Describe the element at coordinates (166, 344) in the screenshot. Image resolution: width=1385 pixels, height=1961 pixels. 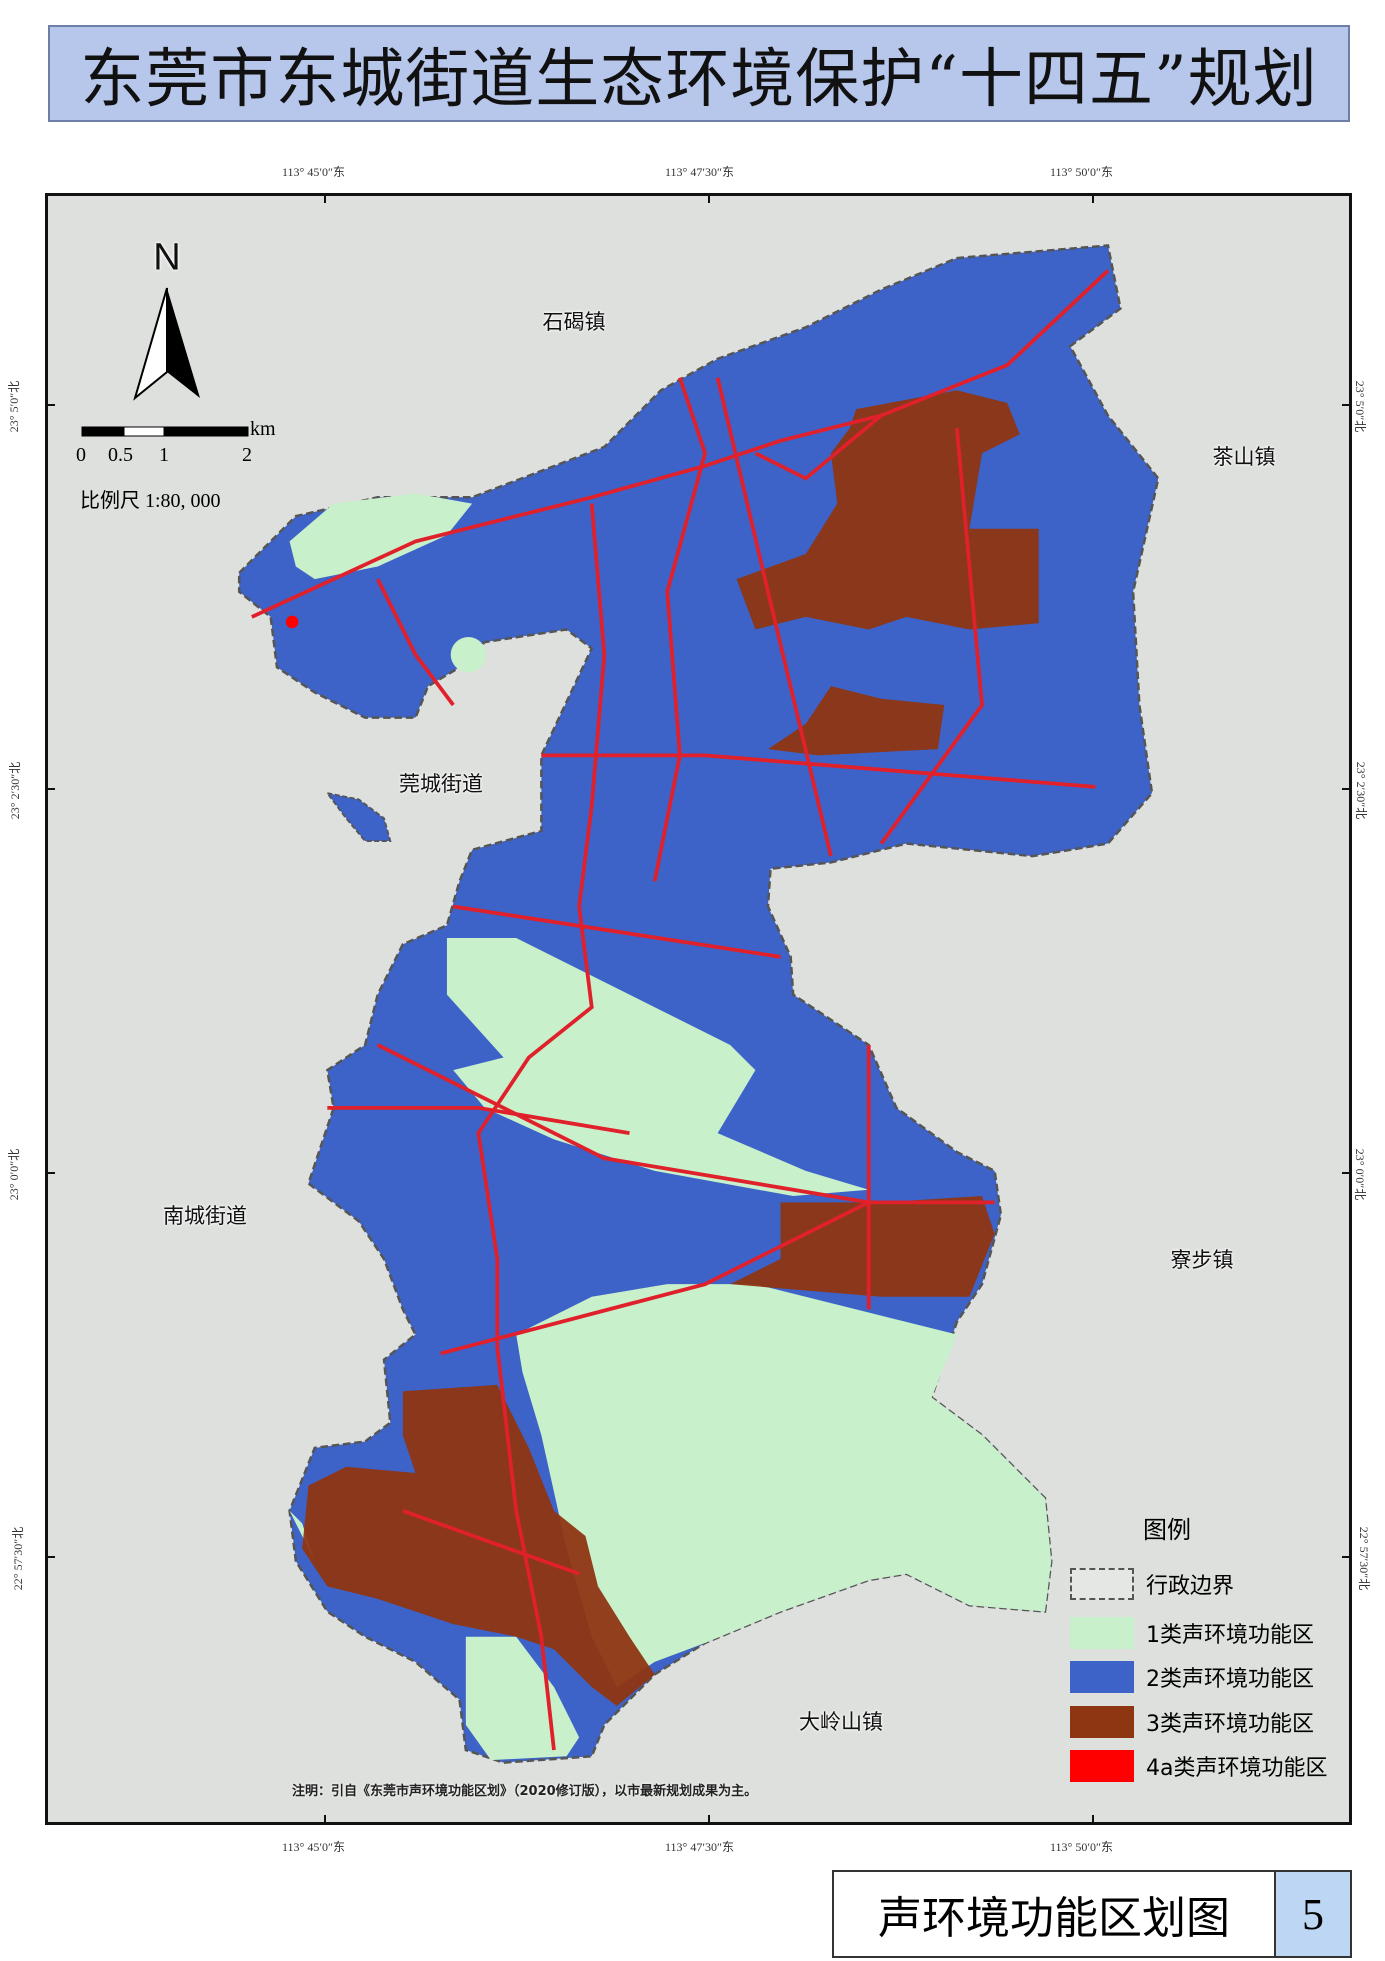
I see `north-arrow-icon` at that location.